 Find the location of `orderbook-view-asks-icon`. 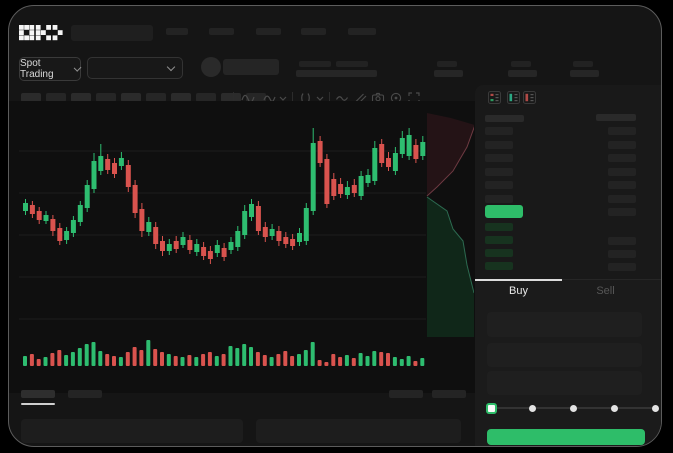

orderbook-view-asks-icon is located at coordinates (529, 97).